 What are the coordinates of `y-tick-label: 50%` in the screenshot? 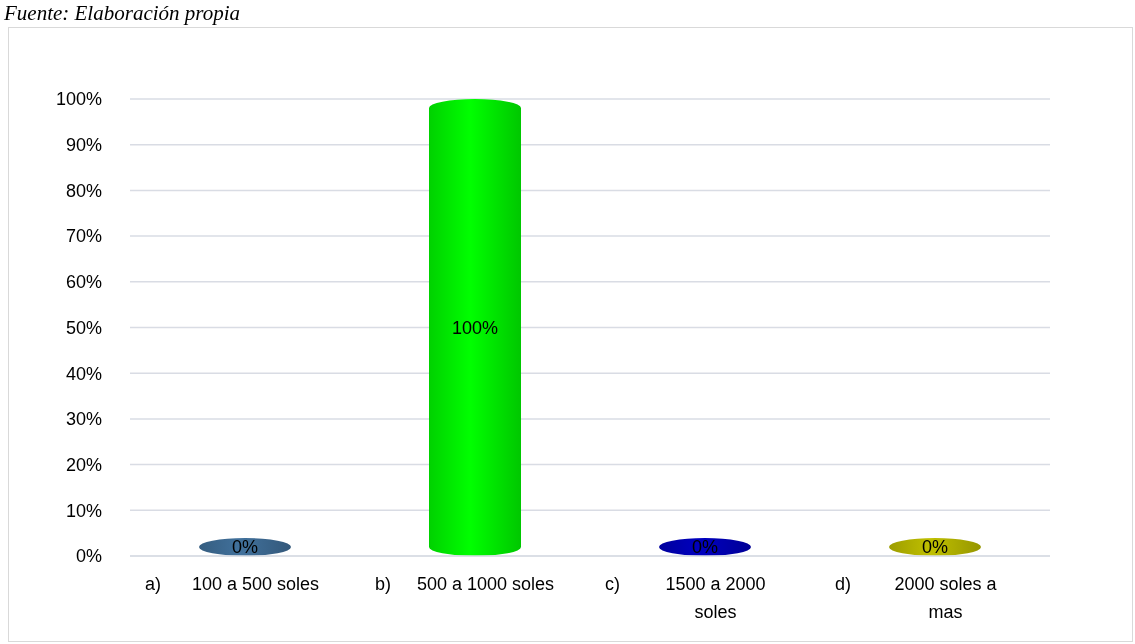 It's located at (83, 327).